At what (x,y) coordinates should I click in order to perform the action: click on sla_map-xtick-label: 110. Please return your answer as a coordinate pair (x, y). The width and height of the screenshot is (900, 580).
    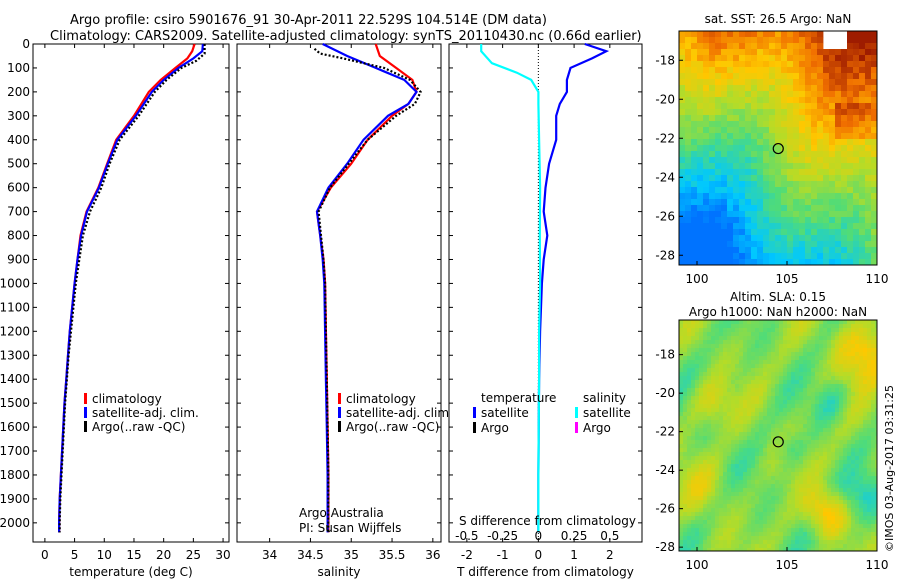
    Looking at the image, I should click on (877, 565).